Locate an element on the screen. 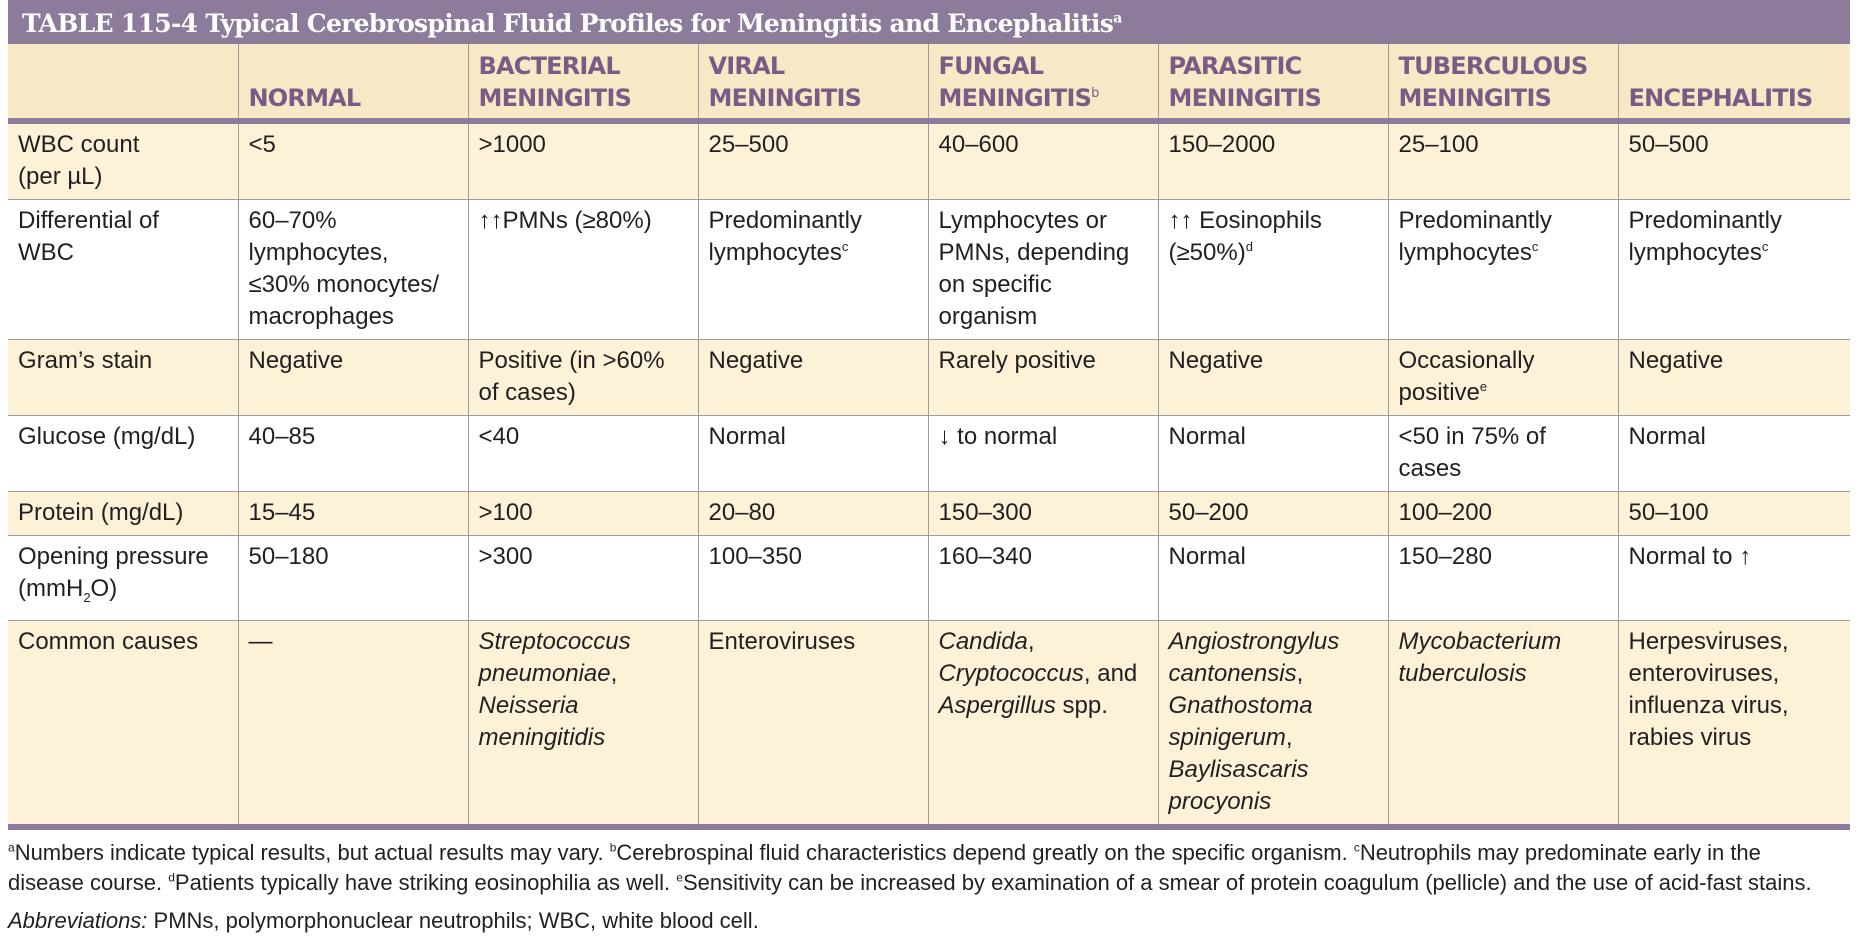 The image size is (1858, 936). header-tuberculous: TUBERCULOUS MENINGITIS is located at coordinates (1502, 84).